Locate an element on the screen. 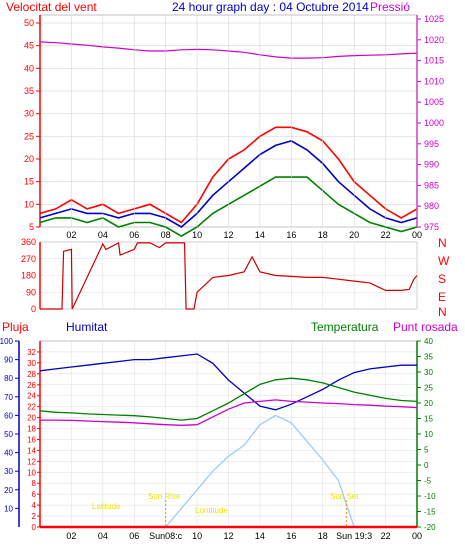 The height and width of the screenshot is (555, 465). series-direction is located at coordinates (229, 275).